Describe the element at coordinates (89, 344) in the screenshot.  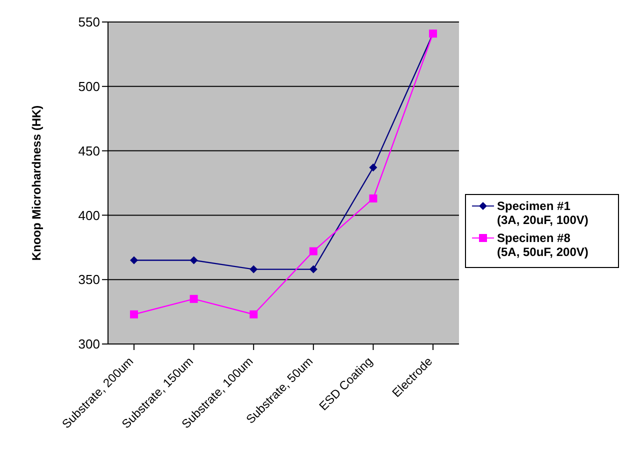
I see `y-tick-label: 300` at that location.